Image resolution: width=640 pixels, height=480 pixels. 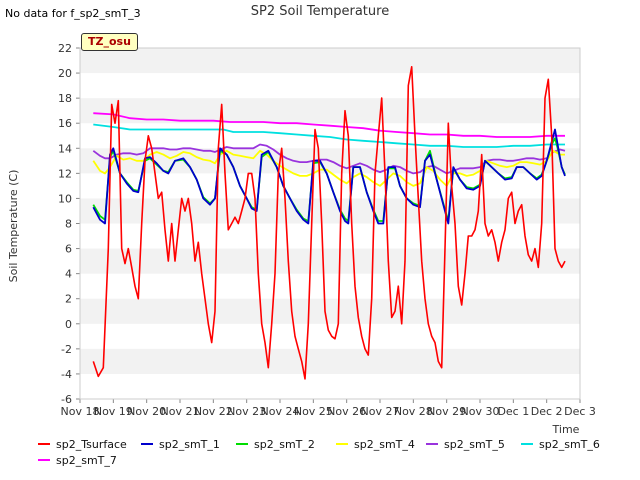 What do you see at coordinates (246, 411) in the screenshot?
I see `x-tick-label: Nov 23` at bounding box center [246, 411].